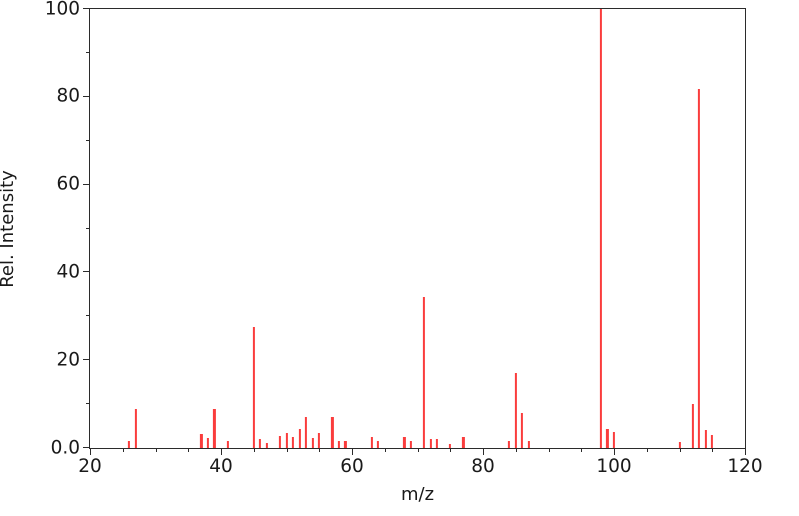  I want to click on x-axis-tick-label: 40, so click(221, 466).